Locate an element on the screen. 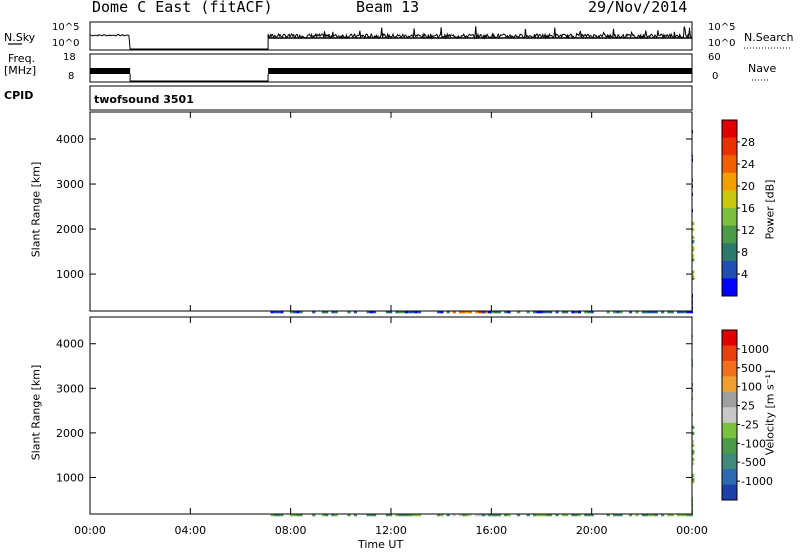  cpid-label: CPID is located at coordinates (19, 95).